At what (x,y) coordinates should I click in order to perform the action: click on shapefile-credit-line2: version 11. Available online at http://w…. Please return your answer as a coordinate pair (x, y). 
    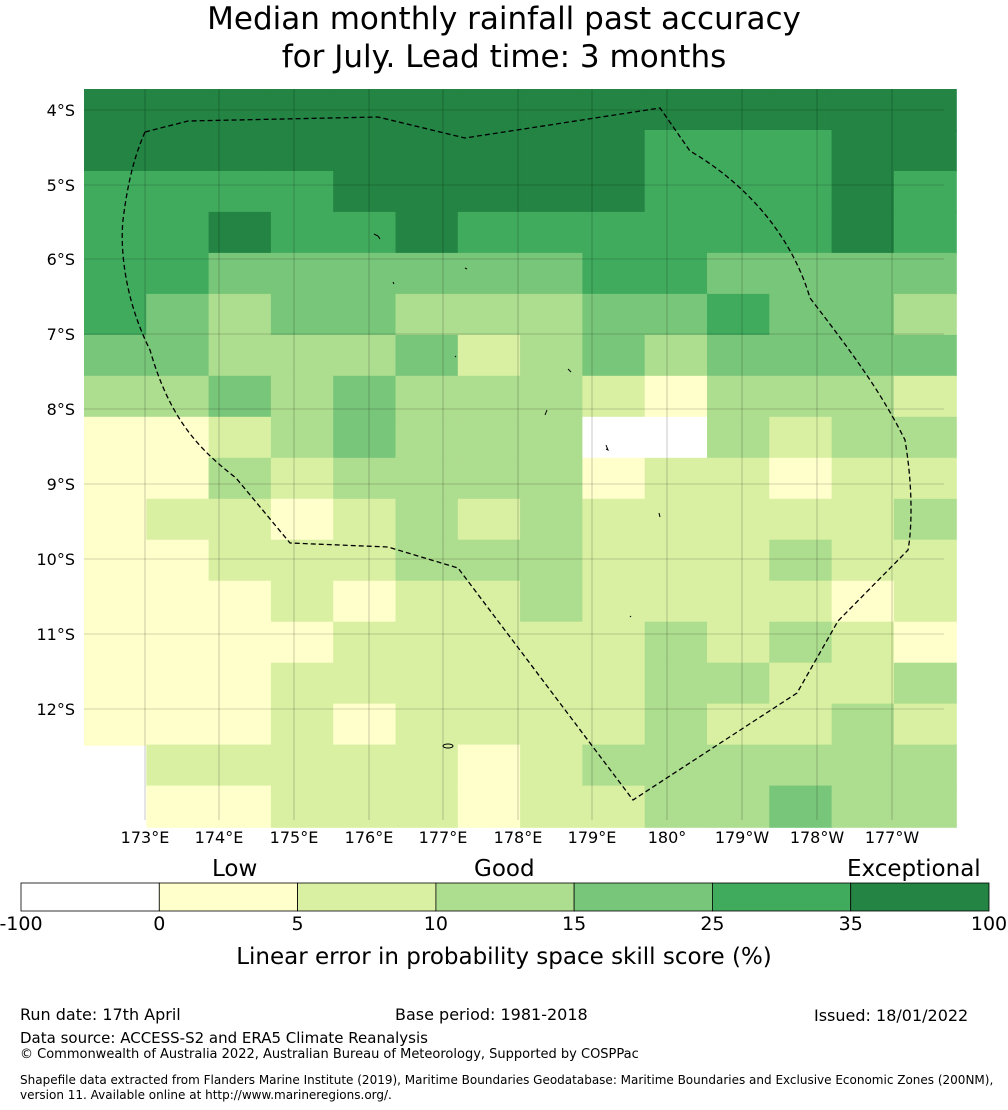
    Looking at the image, I should click on (206, 1095).